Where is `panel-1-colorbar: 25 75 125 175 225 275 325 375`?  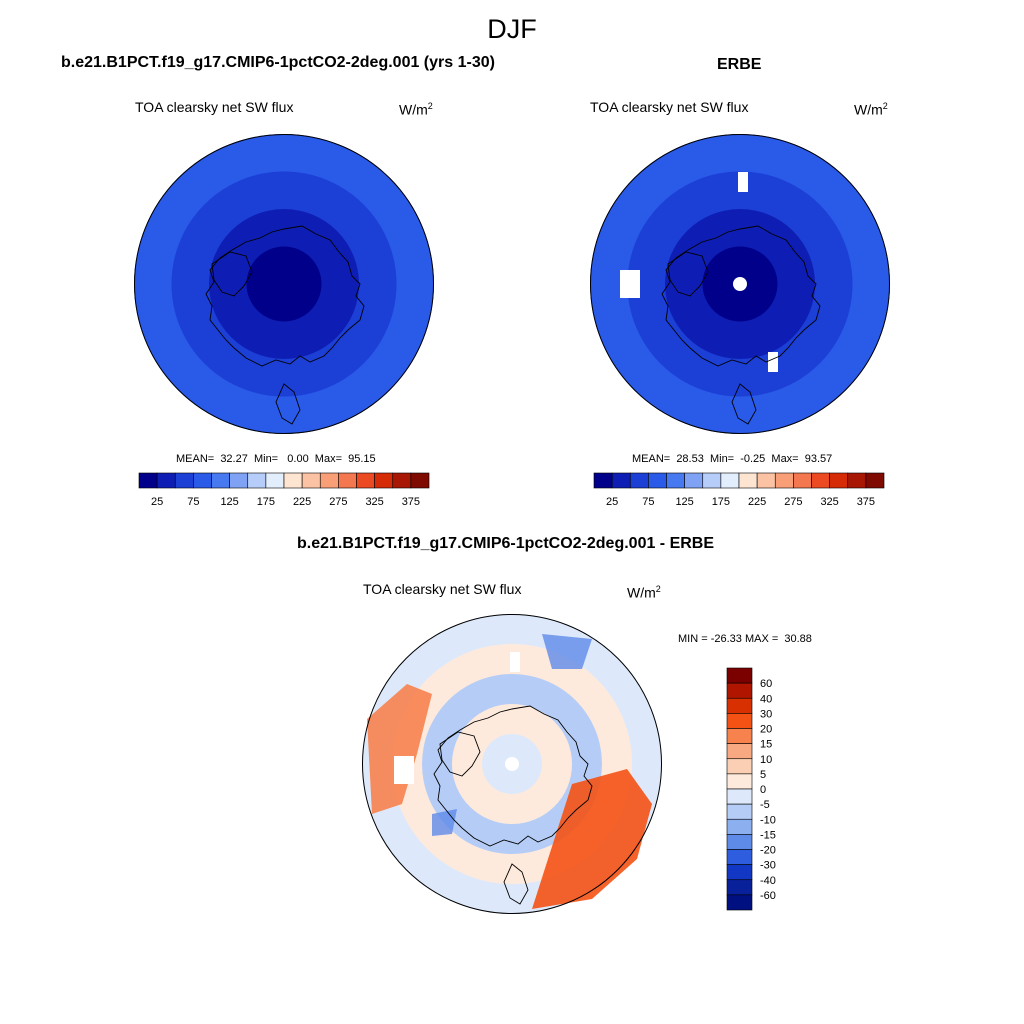 panel-1-colorbar: 25 75 125 175 225 275 325 375 is located at coordinates (284, 490).